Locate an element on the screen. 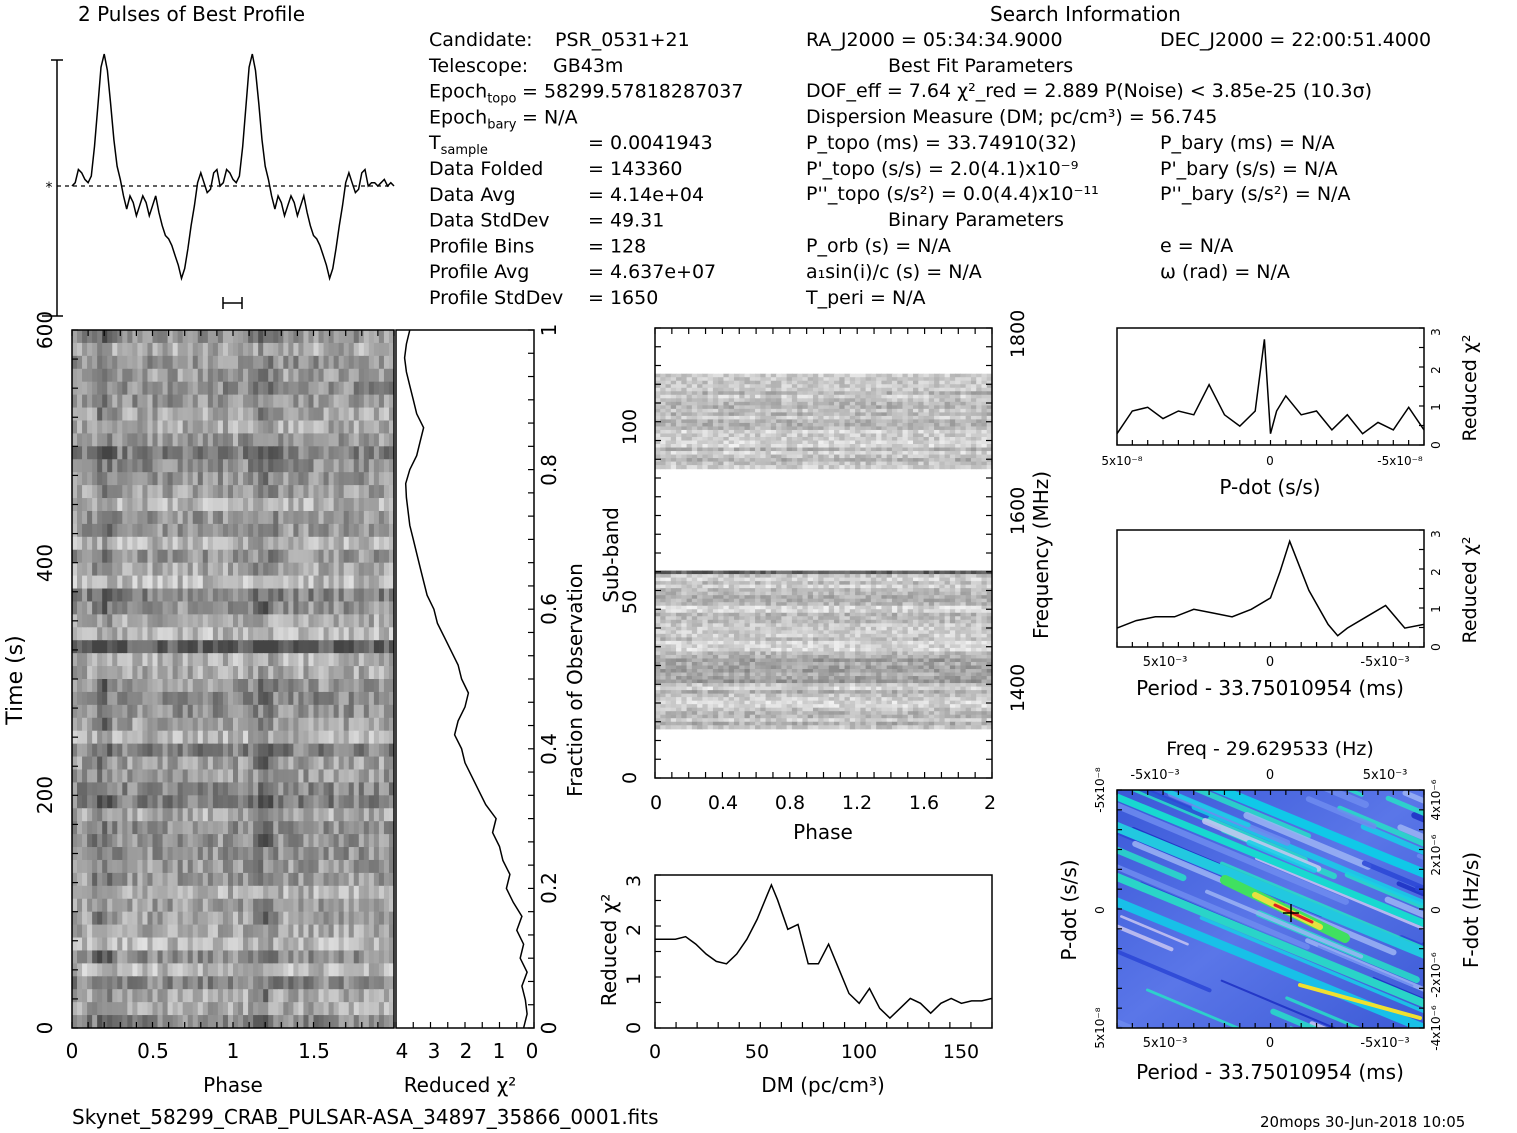 Image resolution: width=1517 pixels, height=1133 pixels. tp-y-tick-label: 600 is located at coordinates (45, 330).